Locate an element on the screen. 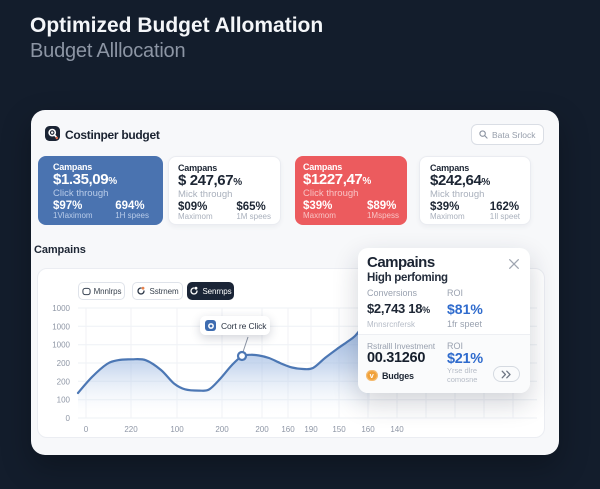 The image size is (600, 489). svg-text: 150 is located at coordinates (339, 429).